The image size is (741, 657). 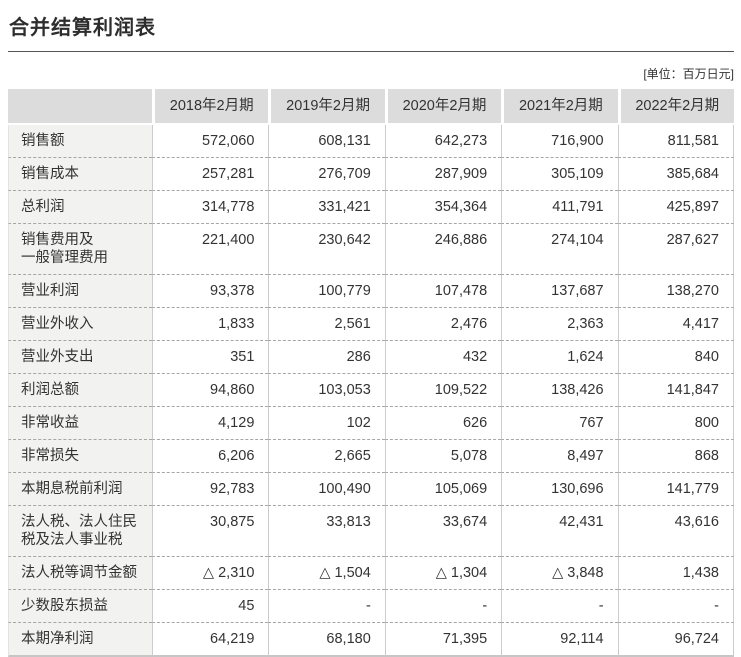 What do you see at coordinates (210, 173) in the screenshot?
I see `value-cell: 257,281` at bounding box center [210, 173].